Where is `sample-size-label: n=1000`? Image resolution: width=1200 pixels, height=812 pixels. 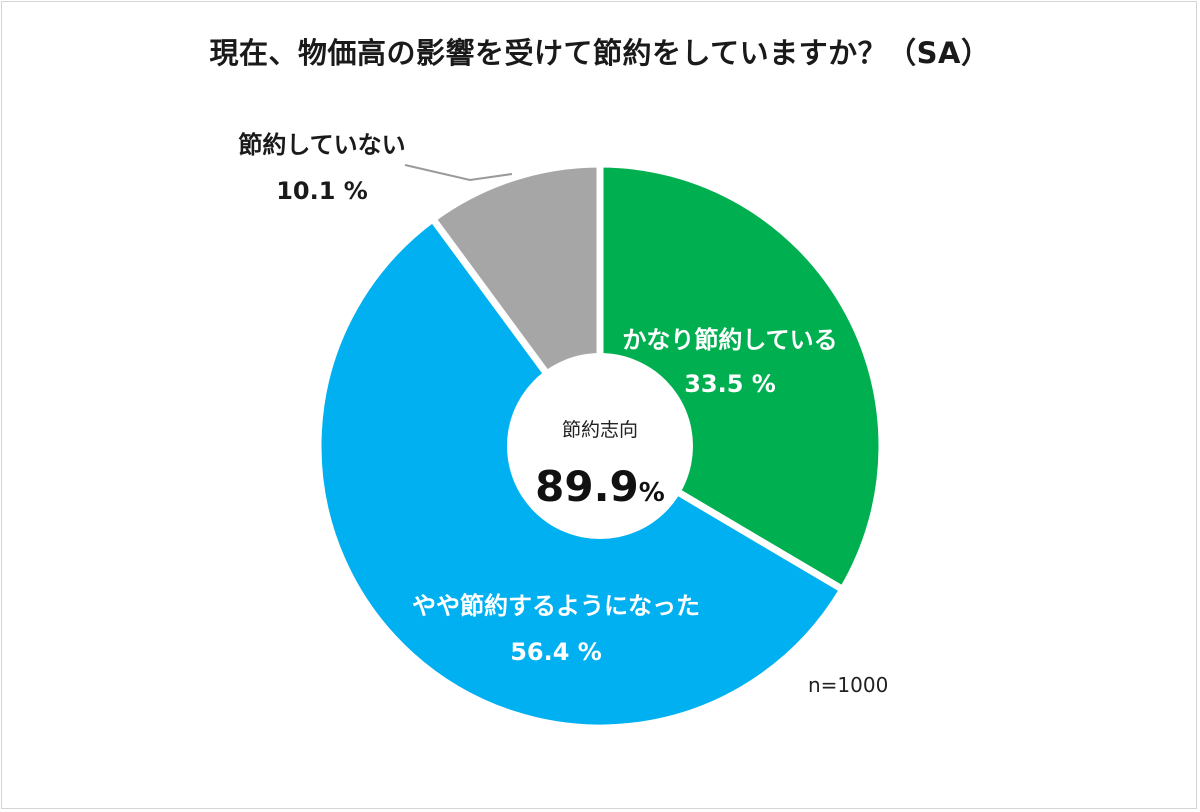 sample-size-label: n=1000 is located at coordinates (848, 685).